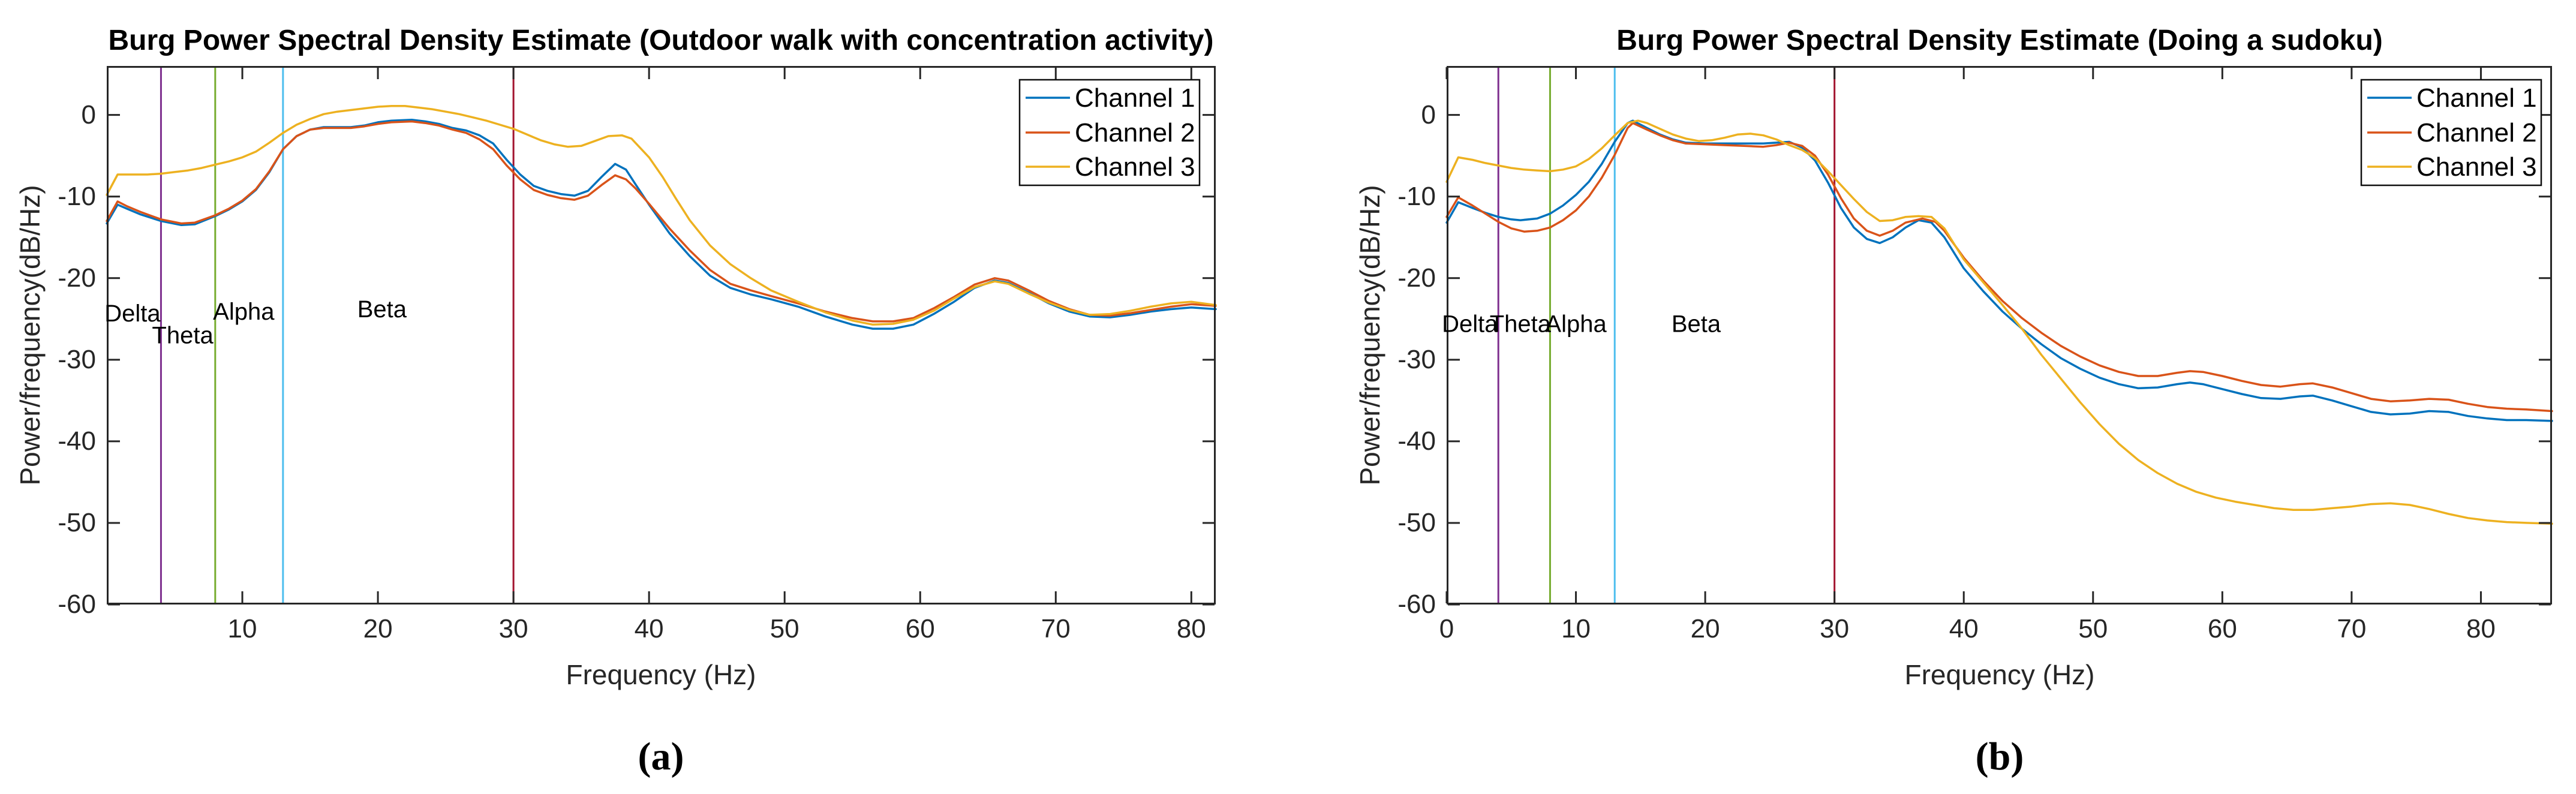  What do you see at coordinates (1447, 628) in the screenshot?
I see `x-tick-label: 0` at bounding box center [1447, 628].